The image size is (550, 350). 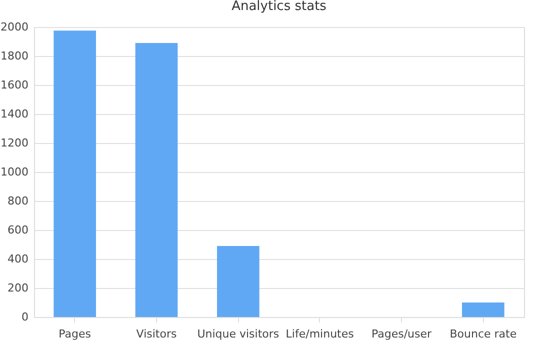 What do you see at coordinates (401, 334) in the screenshot?
I see `x-tick-label: Pages/user` at bounding box center [401, 334].